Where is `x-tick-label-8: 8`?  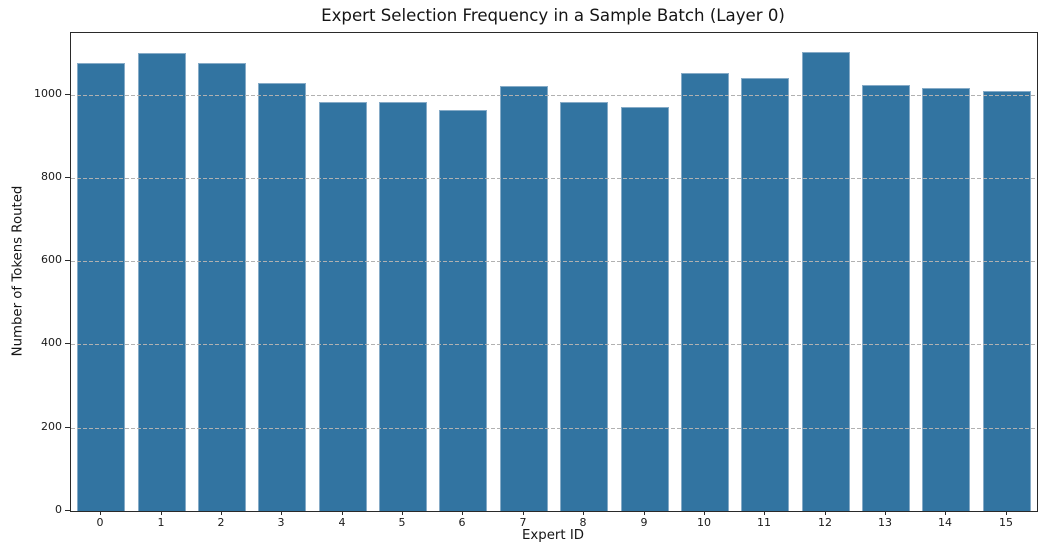
x-tick-label-8: 8 is located at coordinates (583, 522).